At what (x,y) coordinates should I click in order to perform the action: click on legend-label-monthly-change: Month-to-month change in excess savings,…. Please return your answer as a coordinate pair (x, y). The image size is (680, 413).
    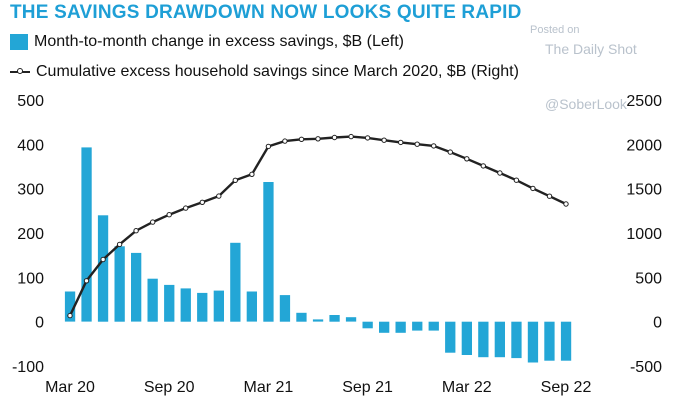
    Looking at the image, I should click on (219, 41).